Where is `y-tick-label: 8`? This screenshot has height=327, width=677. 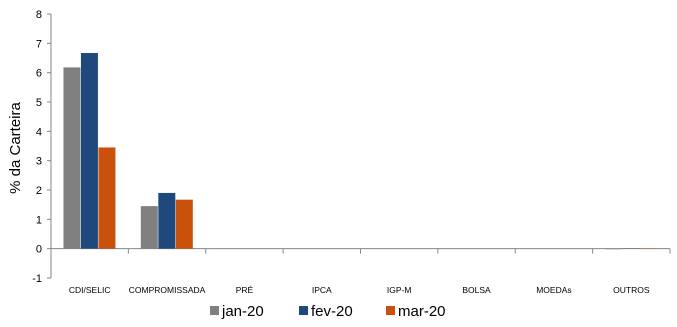
y-tick-label: 8 is located at coordinates (39, 15).